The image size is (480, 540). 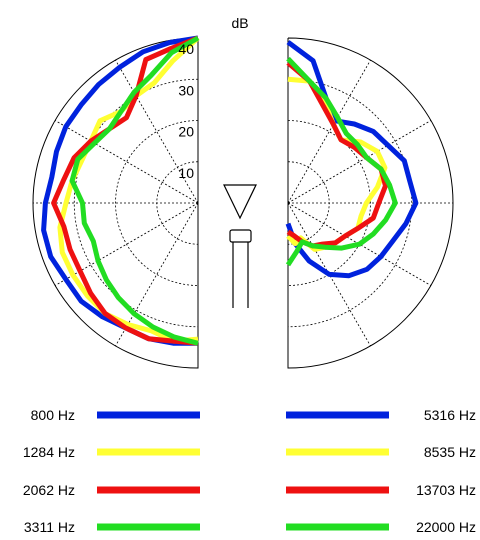 What do you see at coordinates (186, 173) in the screenshot?
I see `radial-tick-label: 10` at bounding box center [186, 173].